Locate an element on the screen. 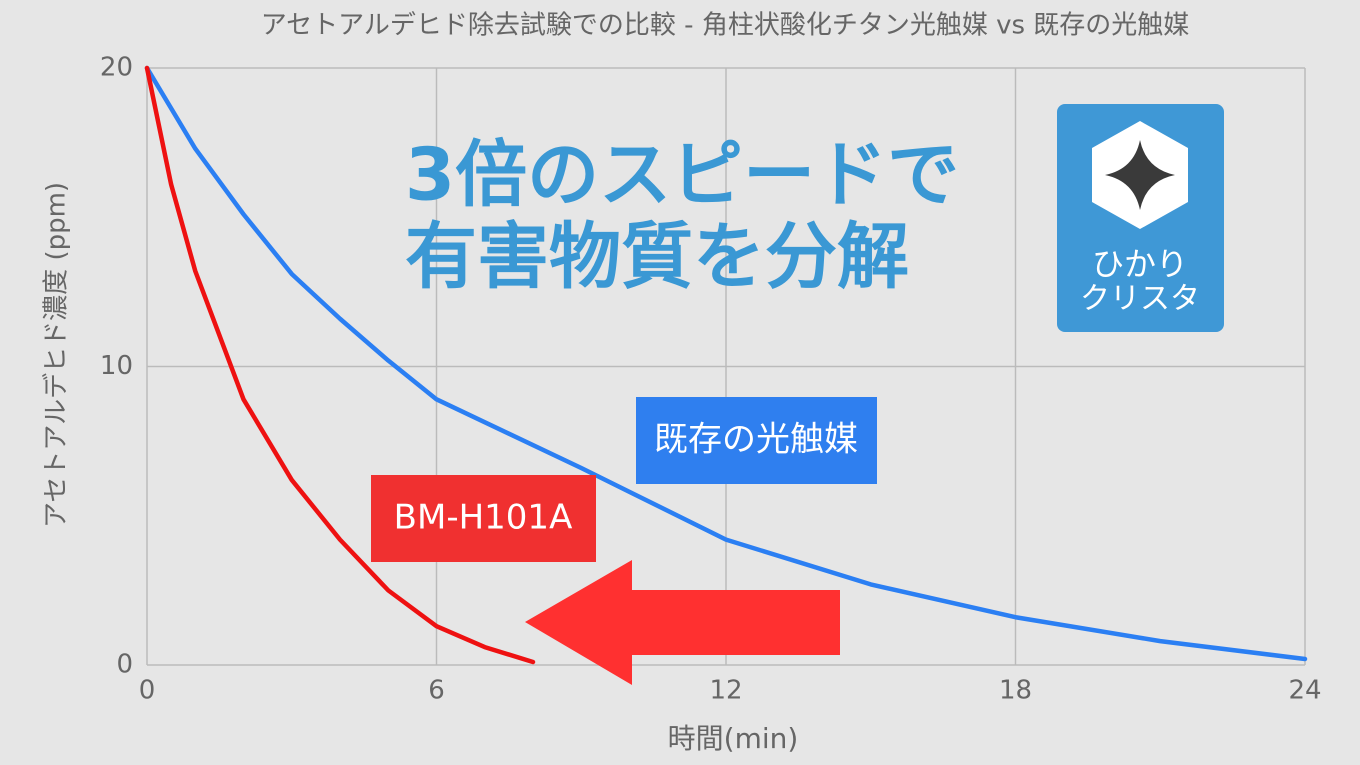 The height and width of the screenshot is (765, 1360). arrow is located at coordinates (682, 622).